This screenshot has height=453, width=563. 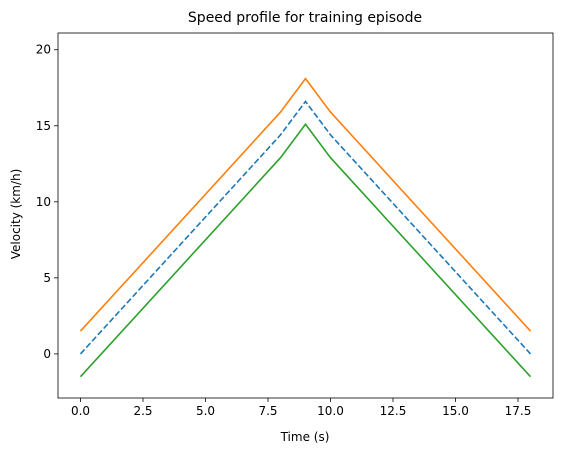 What do you see at coordinates (80, 411) in the screenshot?
I see `x-tick-label: 0.0` at bounding box center [80, 411].